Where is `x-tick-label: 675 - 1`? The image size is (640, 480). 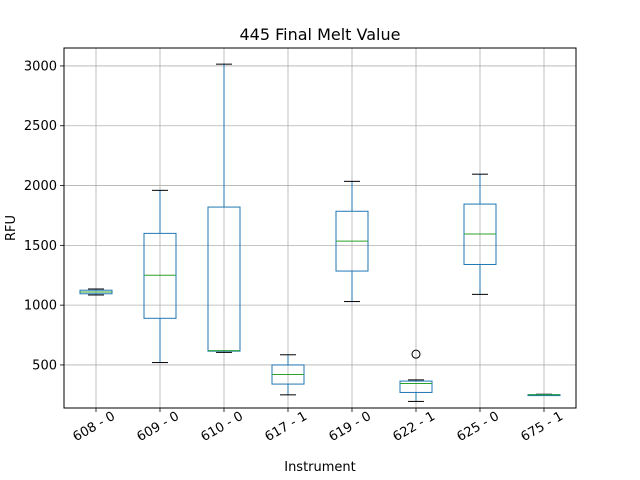
x-tick-label: 675 - 1 is located at coordinates (542, 427).